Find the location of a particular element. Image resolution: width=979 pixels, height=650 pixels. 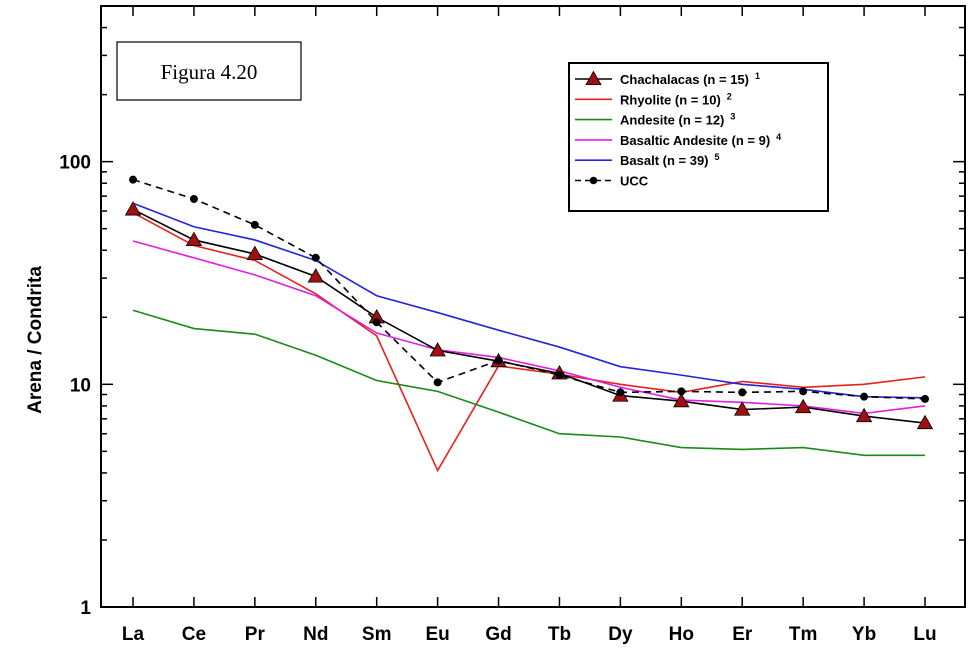

legend-label-superscript: 1 is located at coordinates (757, 76).